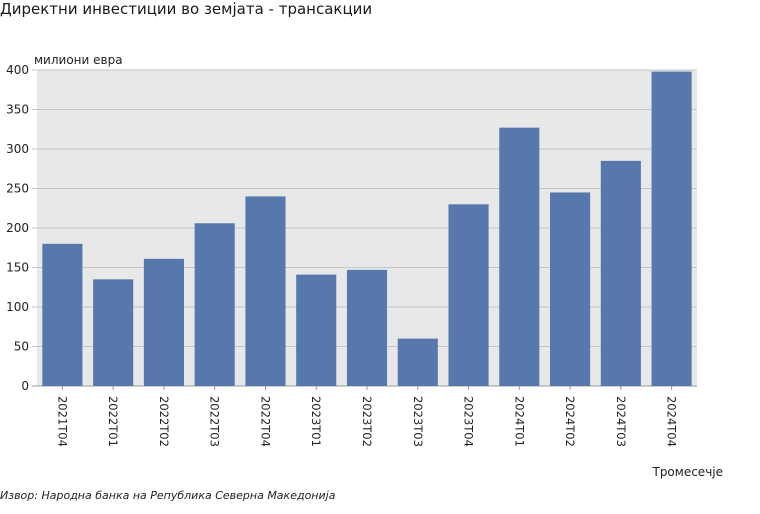 The image size is (760, 514). I want to click on bar-2022Т01, so click(113, 332).